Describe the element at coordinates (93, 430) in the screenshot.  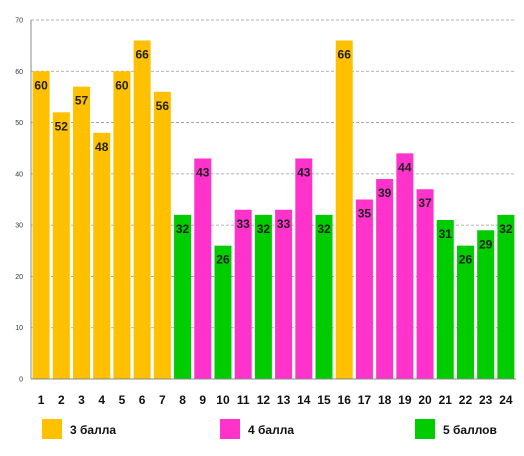
I see `legend-label: 3 балла` at that location.